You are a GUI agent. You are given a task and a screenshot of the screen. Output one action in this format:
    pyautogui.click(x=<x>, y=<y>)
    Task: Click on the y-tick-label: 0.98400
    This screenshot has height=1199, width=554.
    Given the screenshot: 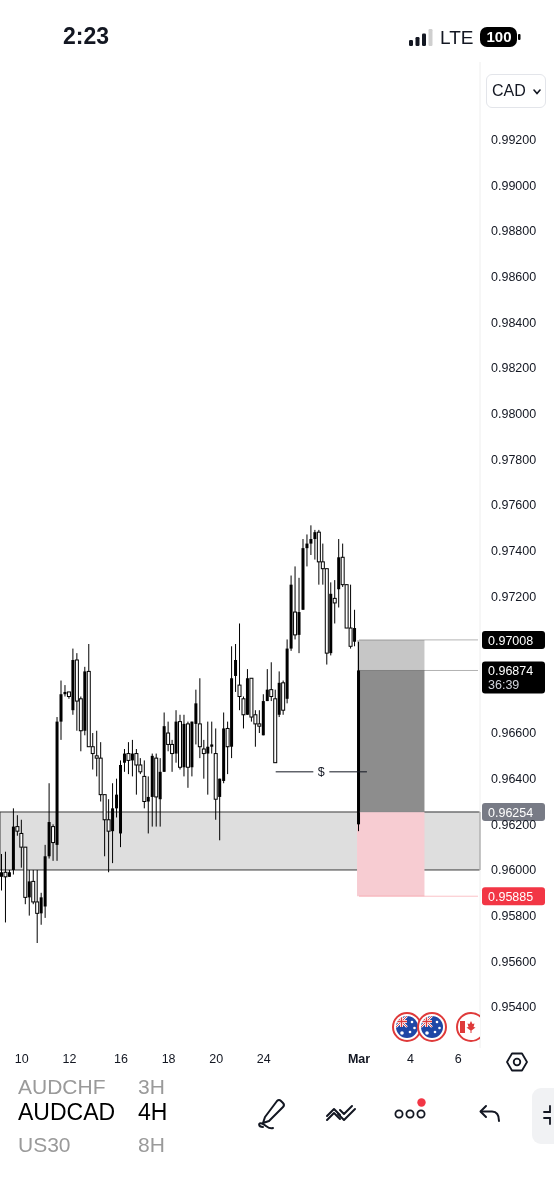 What is the action you would take?
    pyautogui.click(x=514, y=322)
    